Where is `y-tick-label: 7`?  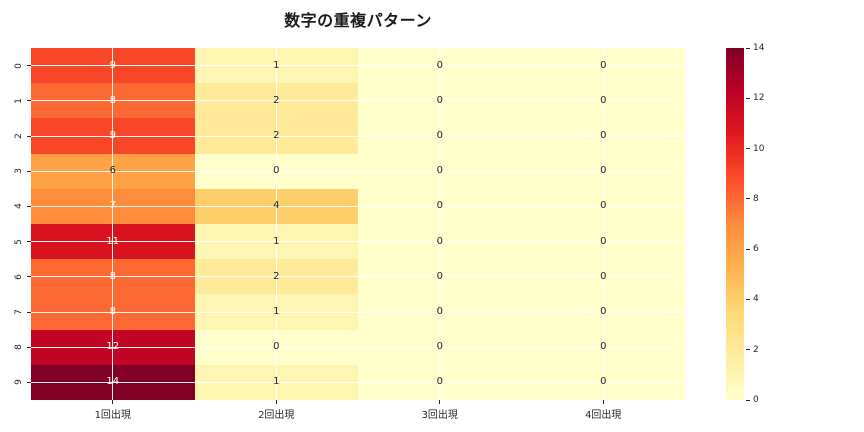 y-tick-label: 7 is located at coordinates (19, 312).